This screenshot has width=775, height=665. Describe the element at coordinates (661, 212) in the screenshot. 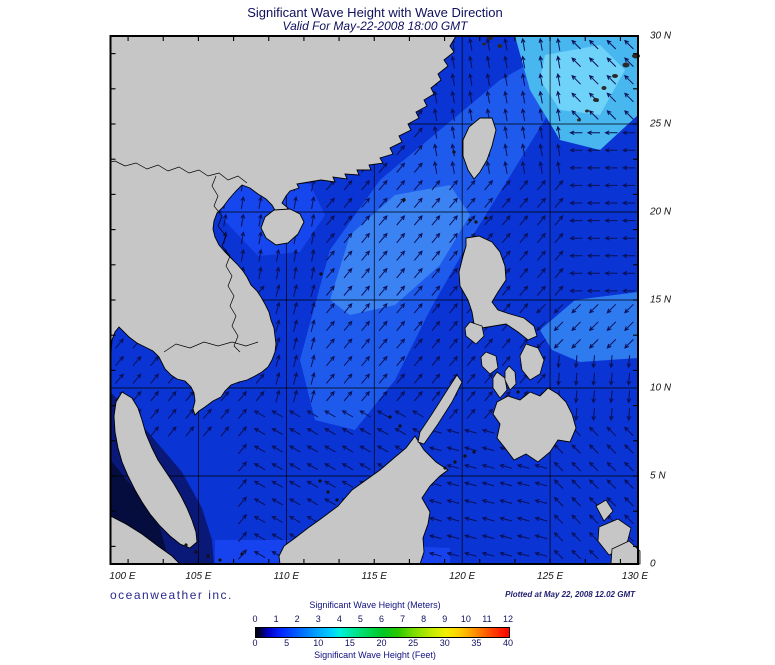

I see `lat-axis-label: 20 N` at that location.